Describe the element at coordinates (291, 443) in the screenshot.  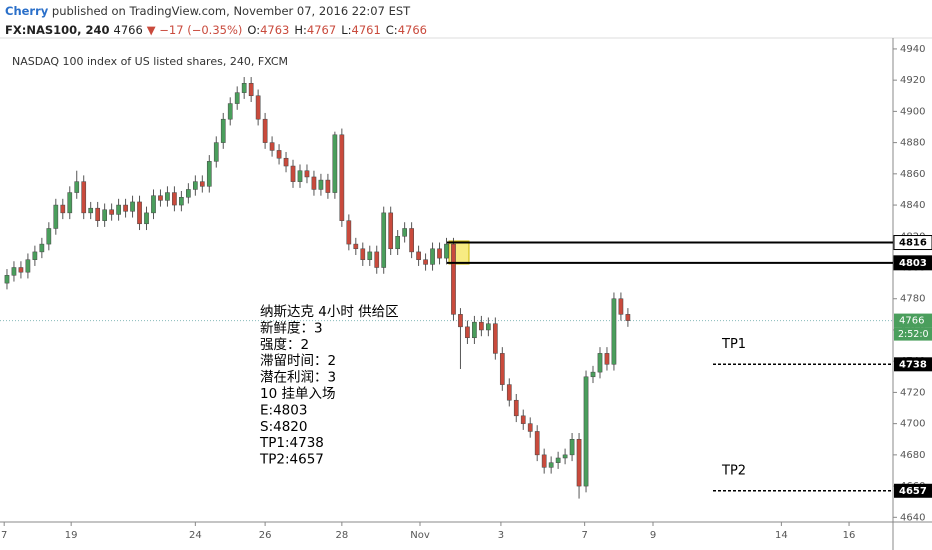
I see `annotation-line: TP1:4738` at that location.